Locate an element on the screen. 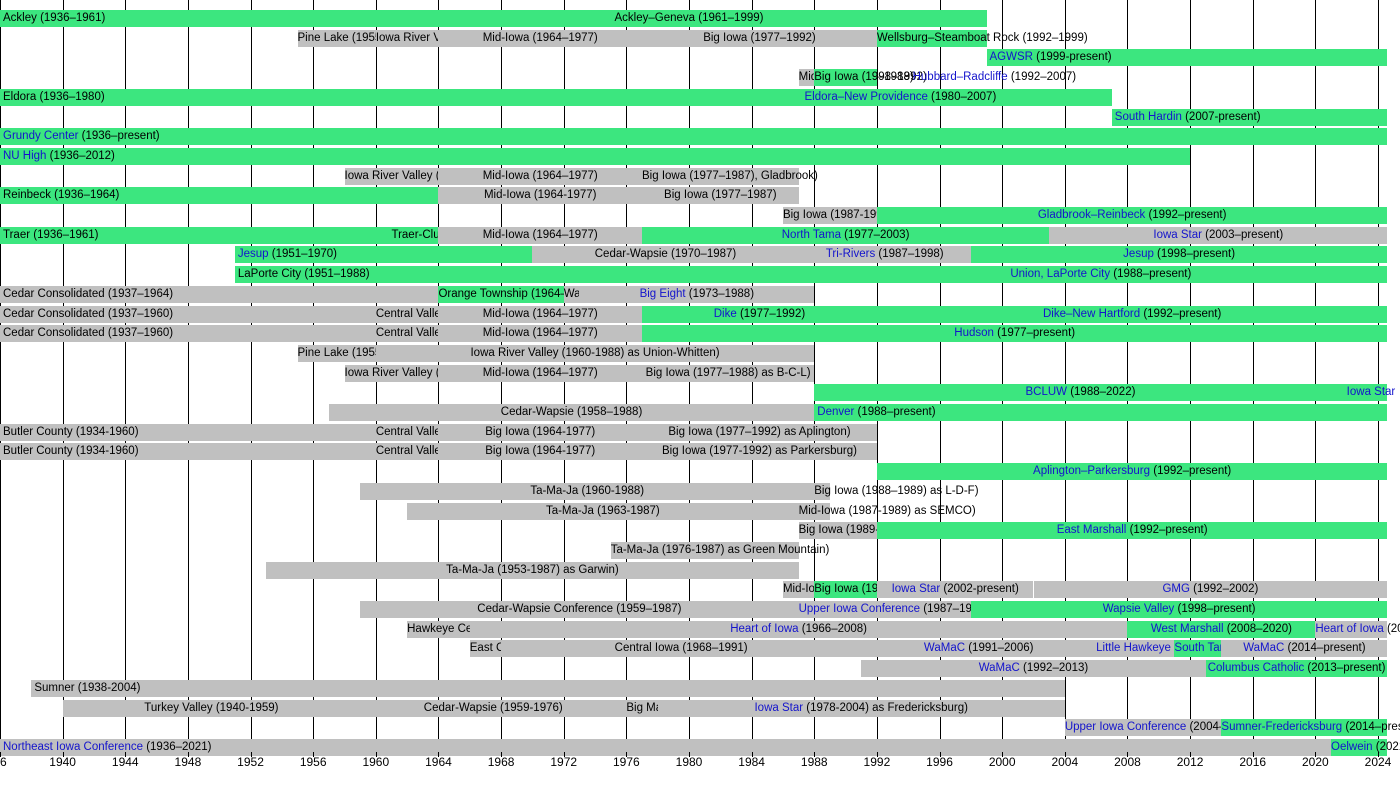  timeline-bar-name: Tri-Rivers is located at coordinates (850, 254).